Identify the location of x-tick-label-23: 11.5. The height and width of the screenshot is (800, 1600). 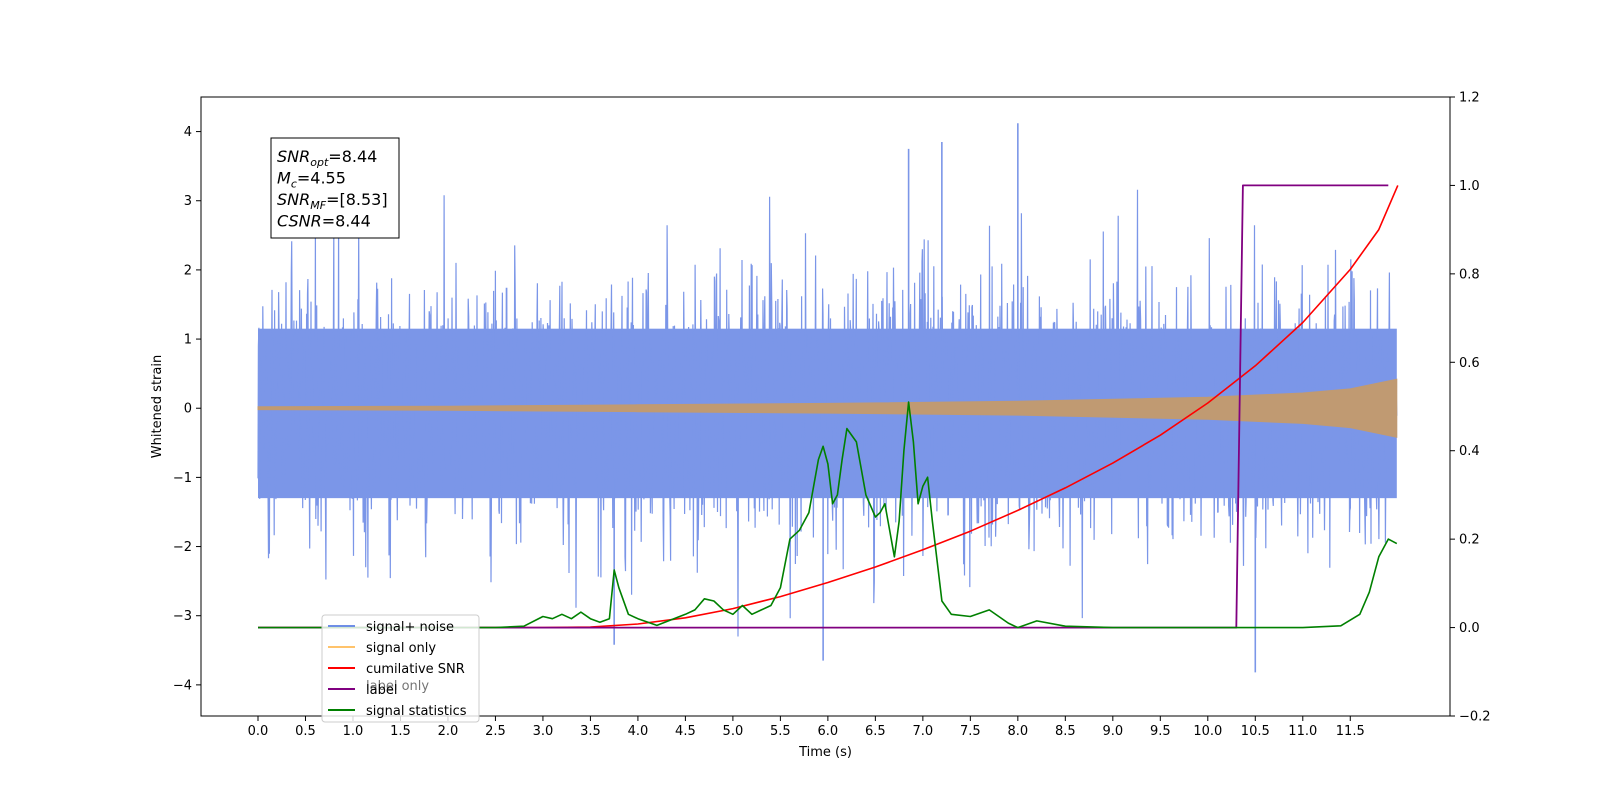
(1350, 731).